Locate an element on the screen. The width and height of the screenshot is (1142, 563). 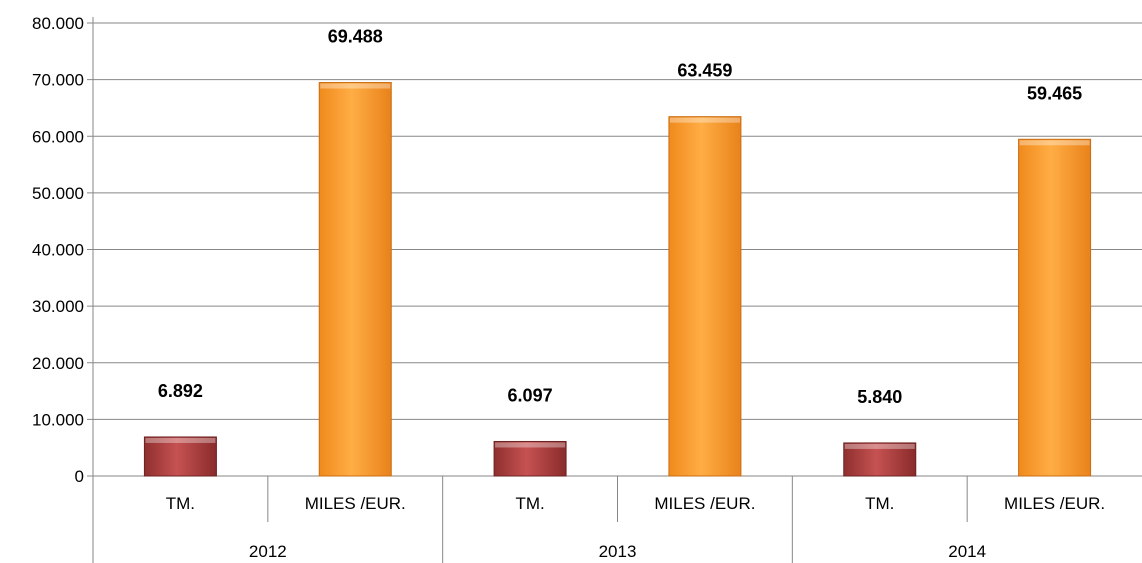
bar-2014-miles-eur is located at coordinates (1055, 307).